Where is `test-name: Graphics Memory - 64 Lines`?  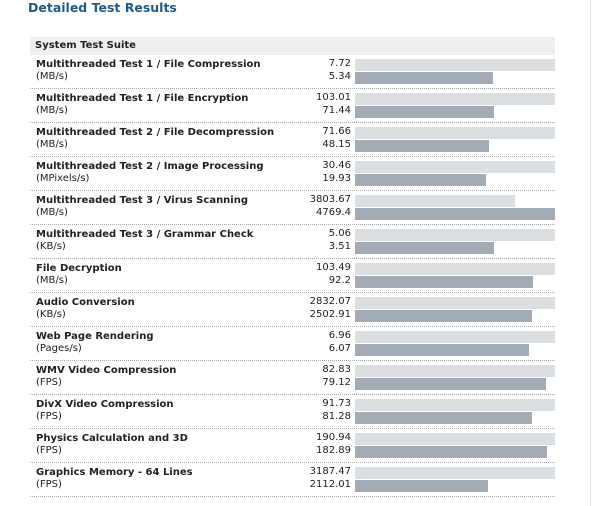
test-name: Graphics Memory - 64 Lines is located at coordinates (114, 472).